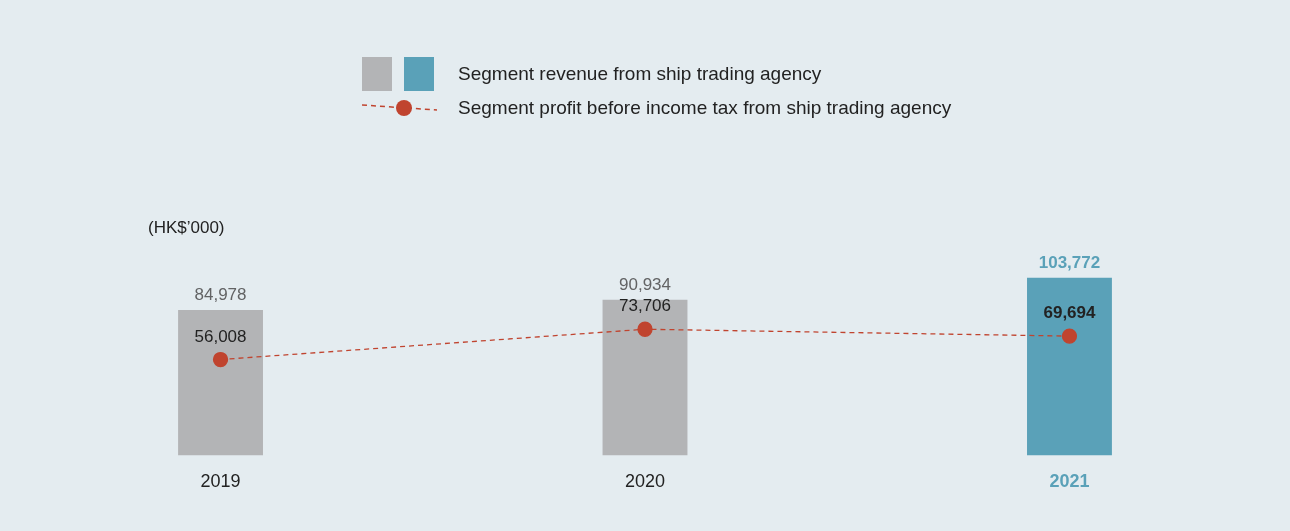 This screenshot has height=531, width=1290. Describe the element at coordinates (705, 108) in the screenshot. I see `legend-label: Segment profit before income tax from ship trading agency` at that location.